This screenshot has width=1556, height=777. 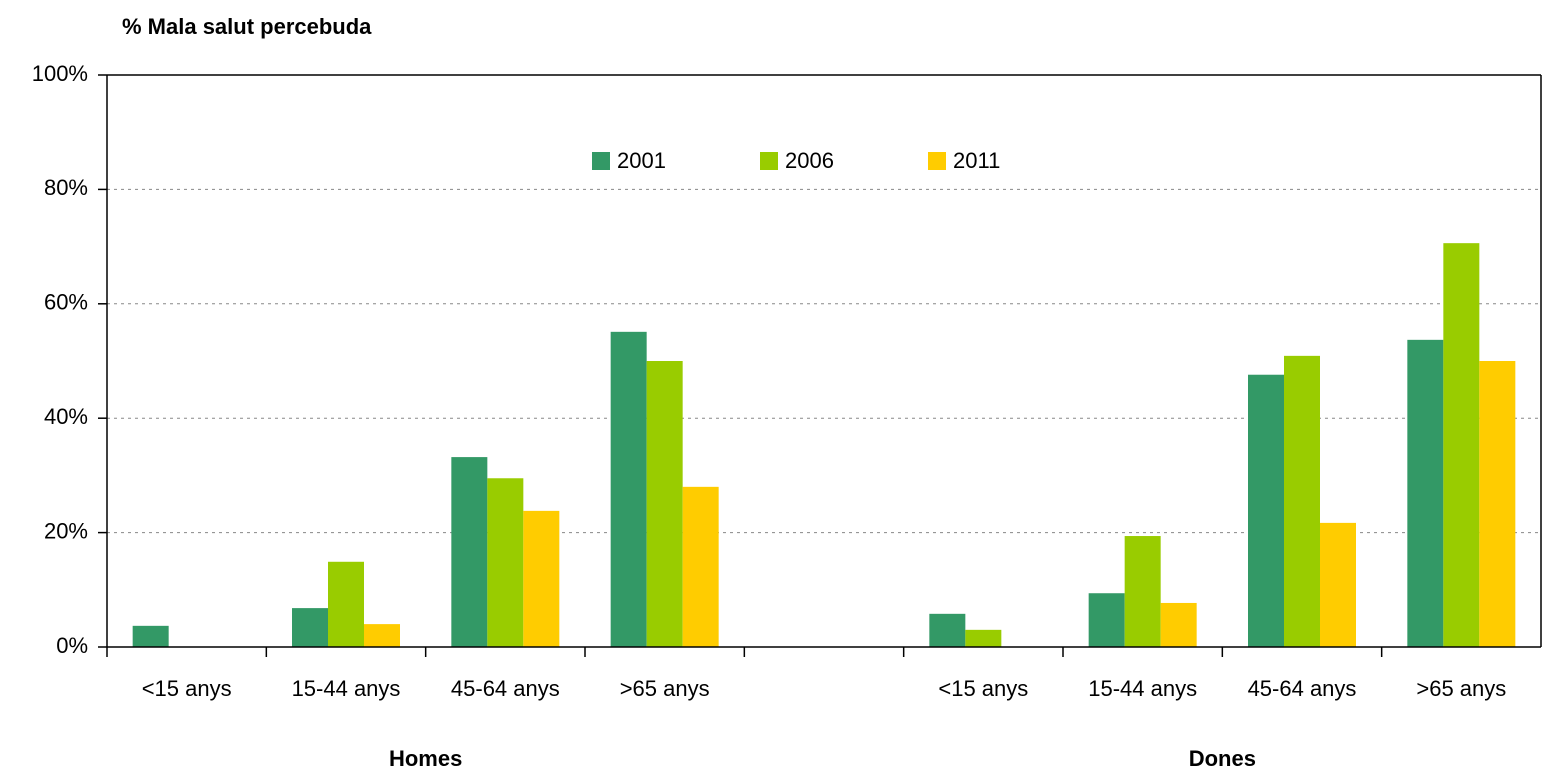 What do you see at coordinates (425, 758) in the screenshot?
I see `group-label: Homes` at bounding box center [425, 758].